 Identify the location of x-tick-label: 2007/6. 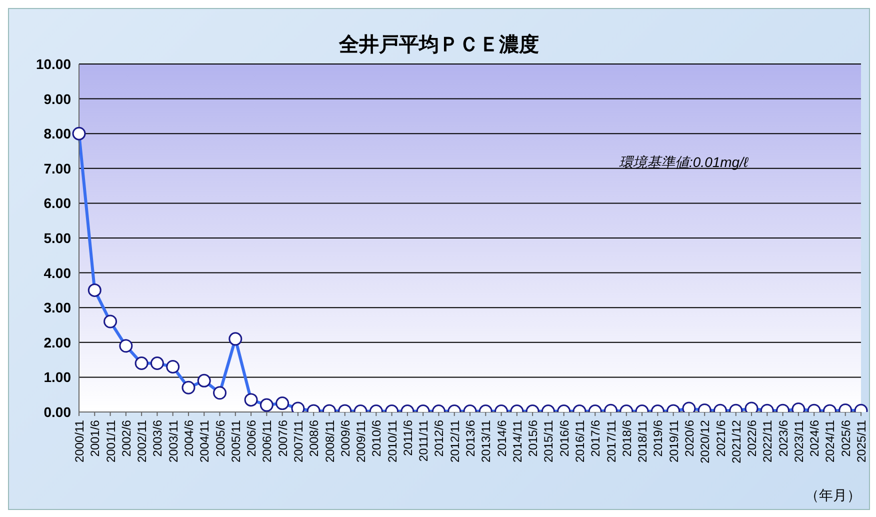
(283, 438).